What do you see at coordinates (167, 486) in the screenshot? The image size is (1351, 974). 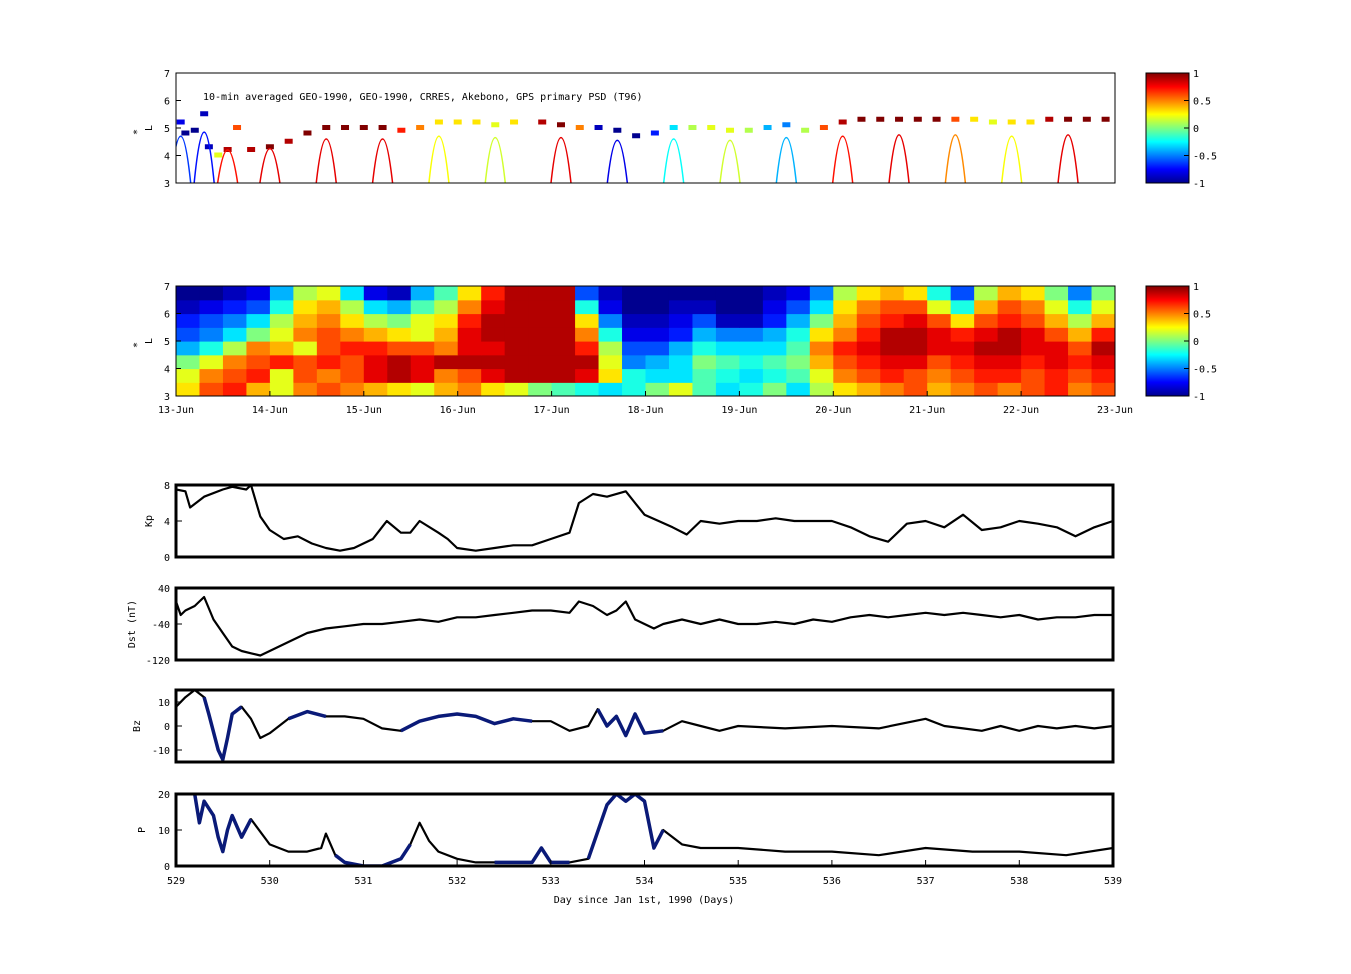 I see `ytick-label: 8` at bounding box center [167, 486].